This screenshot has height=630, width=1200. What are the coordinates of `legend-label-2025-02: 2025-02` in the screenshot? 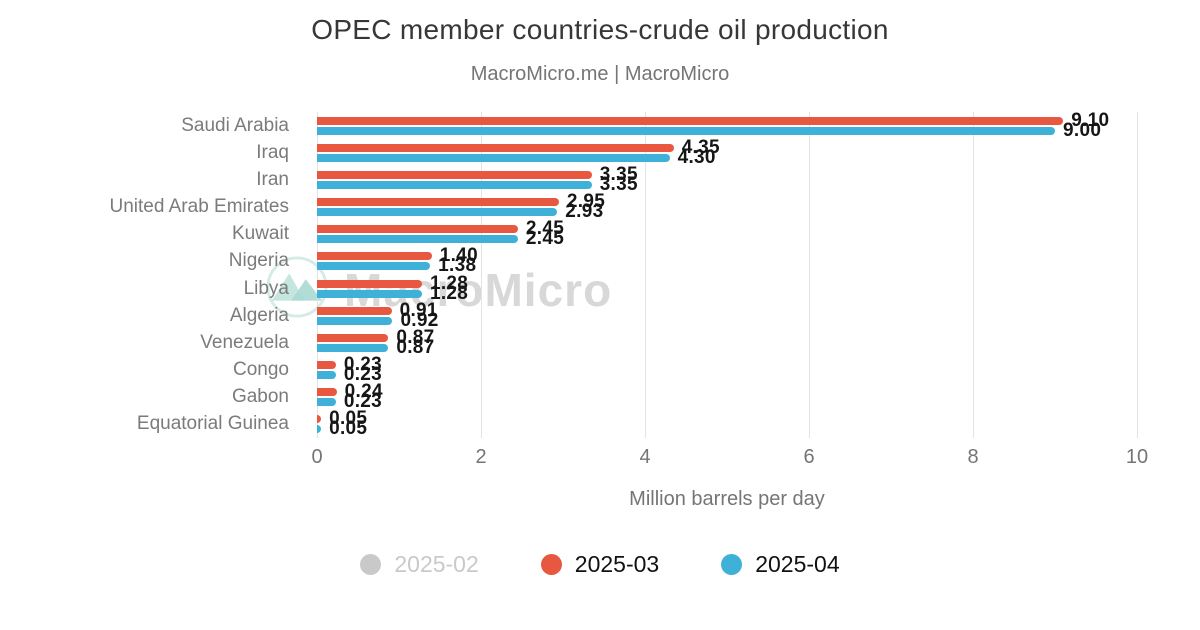 It's located at (436, 564).